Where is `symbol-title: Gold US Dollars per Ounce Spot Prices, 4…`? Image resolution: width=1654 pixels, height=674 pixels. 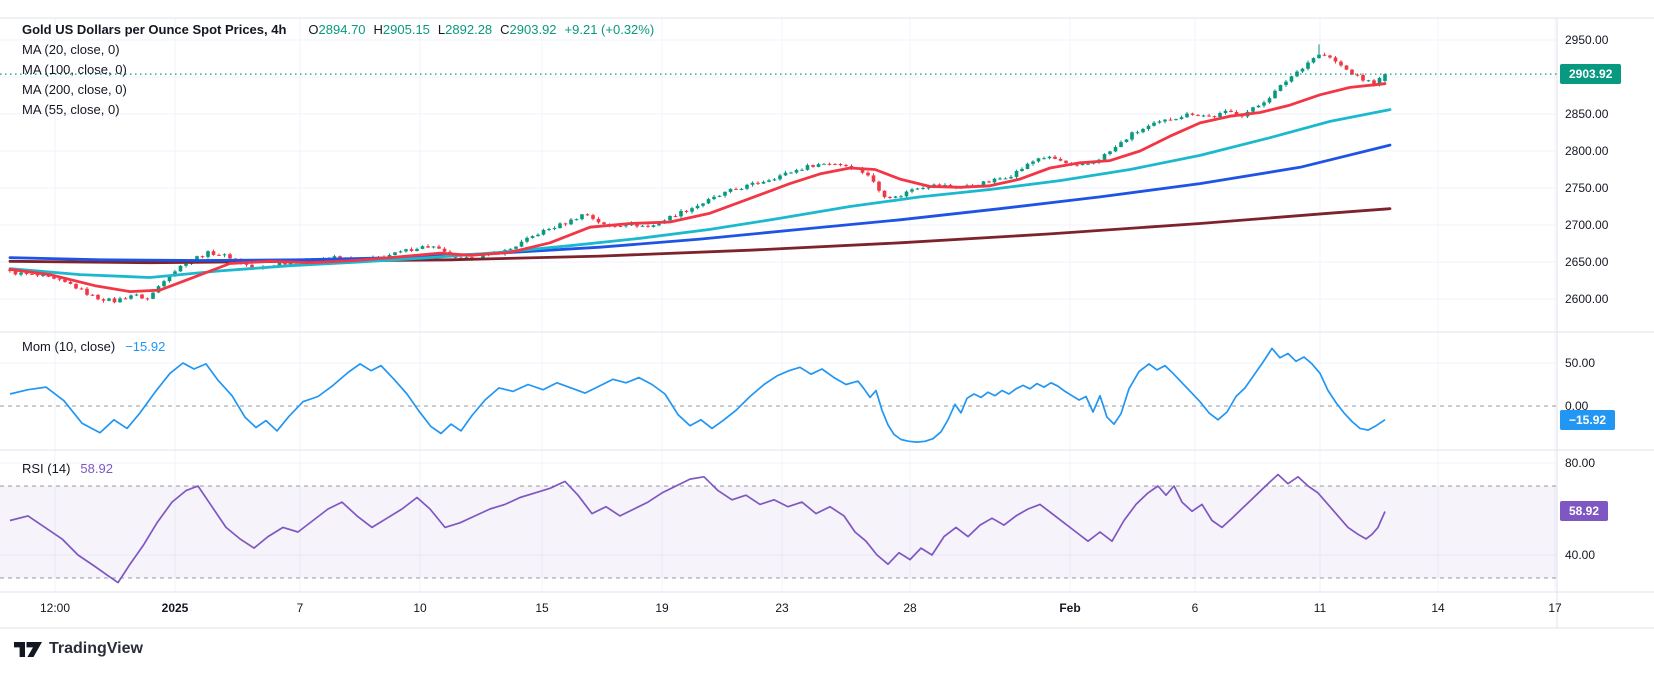 symbol-title: Gold US Dollars per Ounce Spot Prices, 4… is located at coordinates (154, 29).